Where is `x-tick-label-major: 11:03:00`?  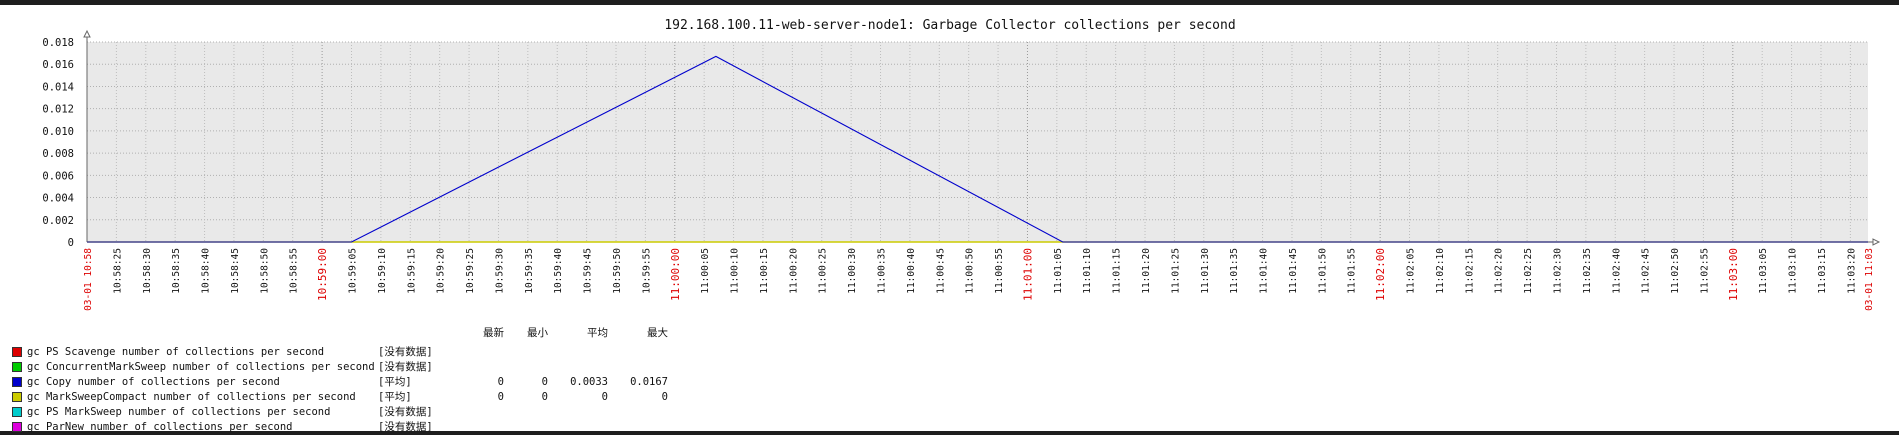 x-tick-label-major: 11:03:00 is located at coordinates (1733, 274).